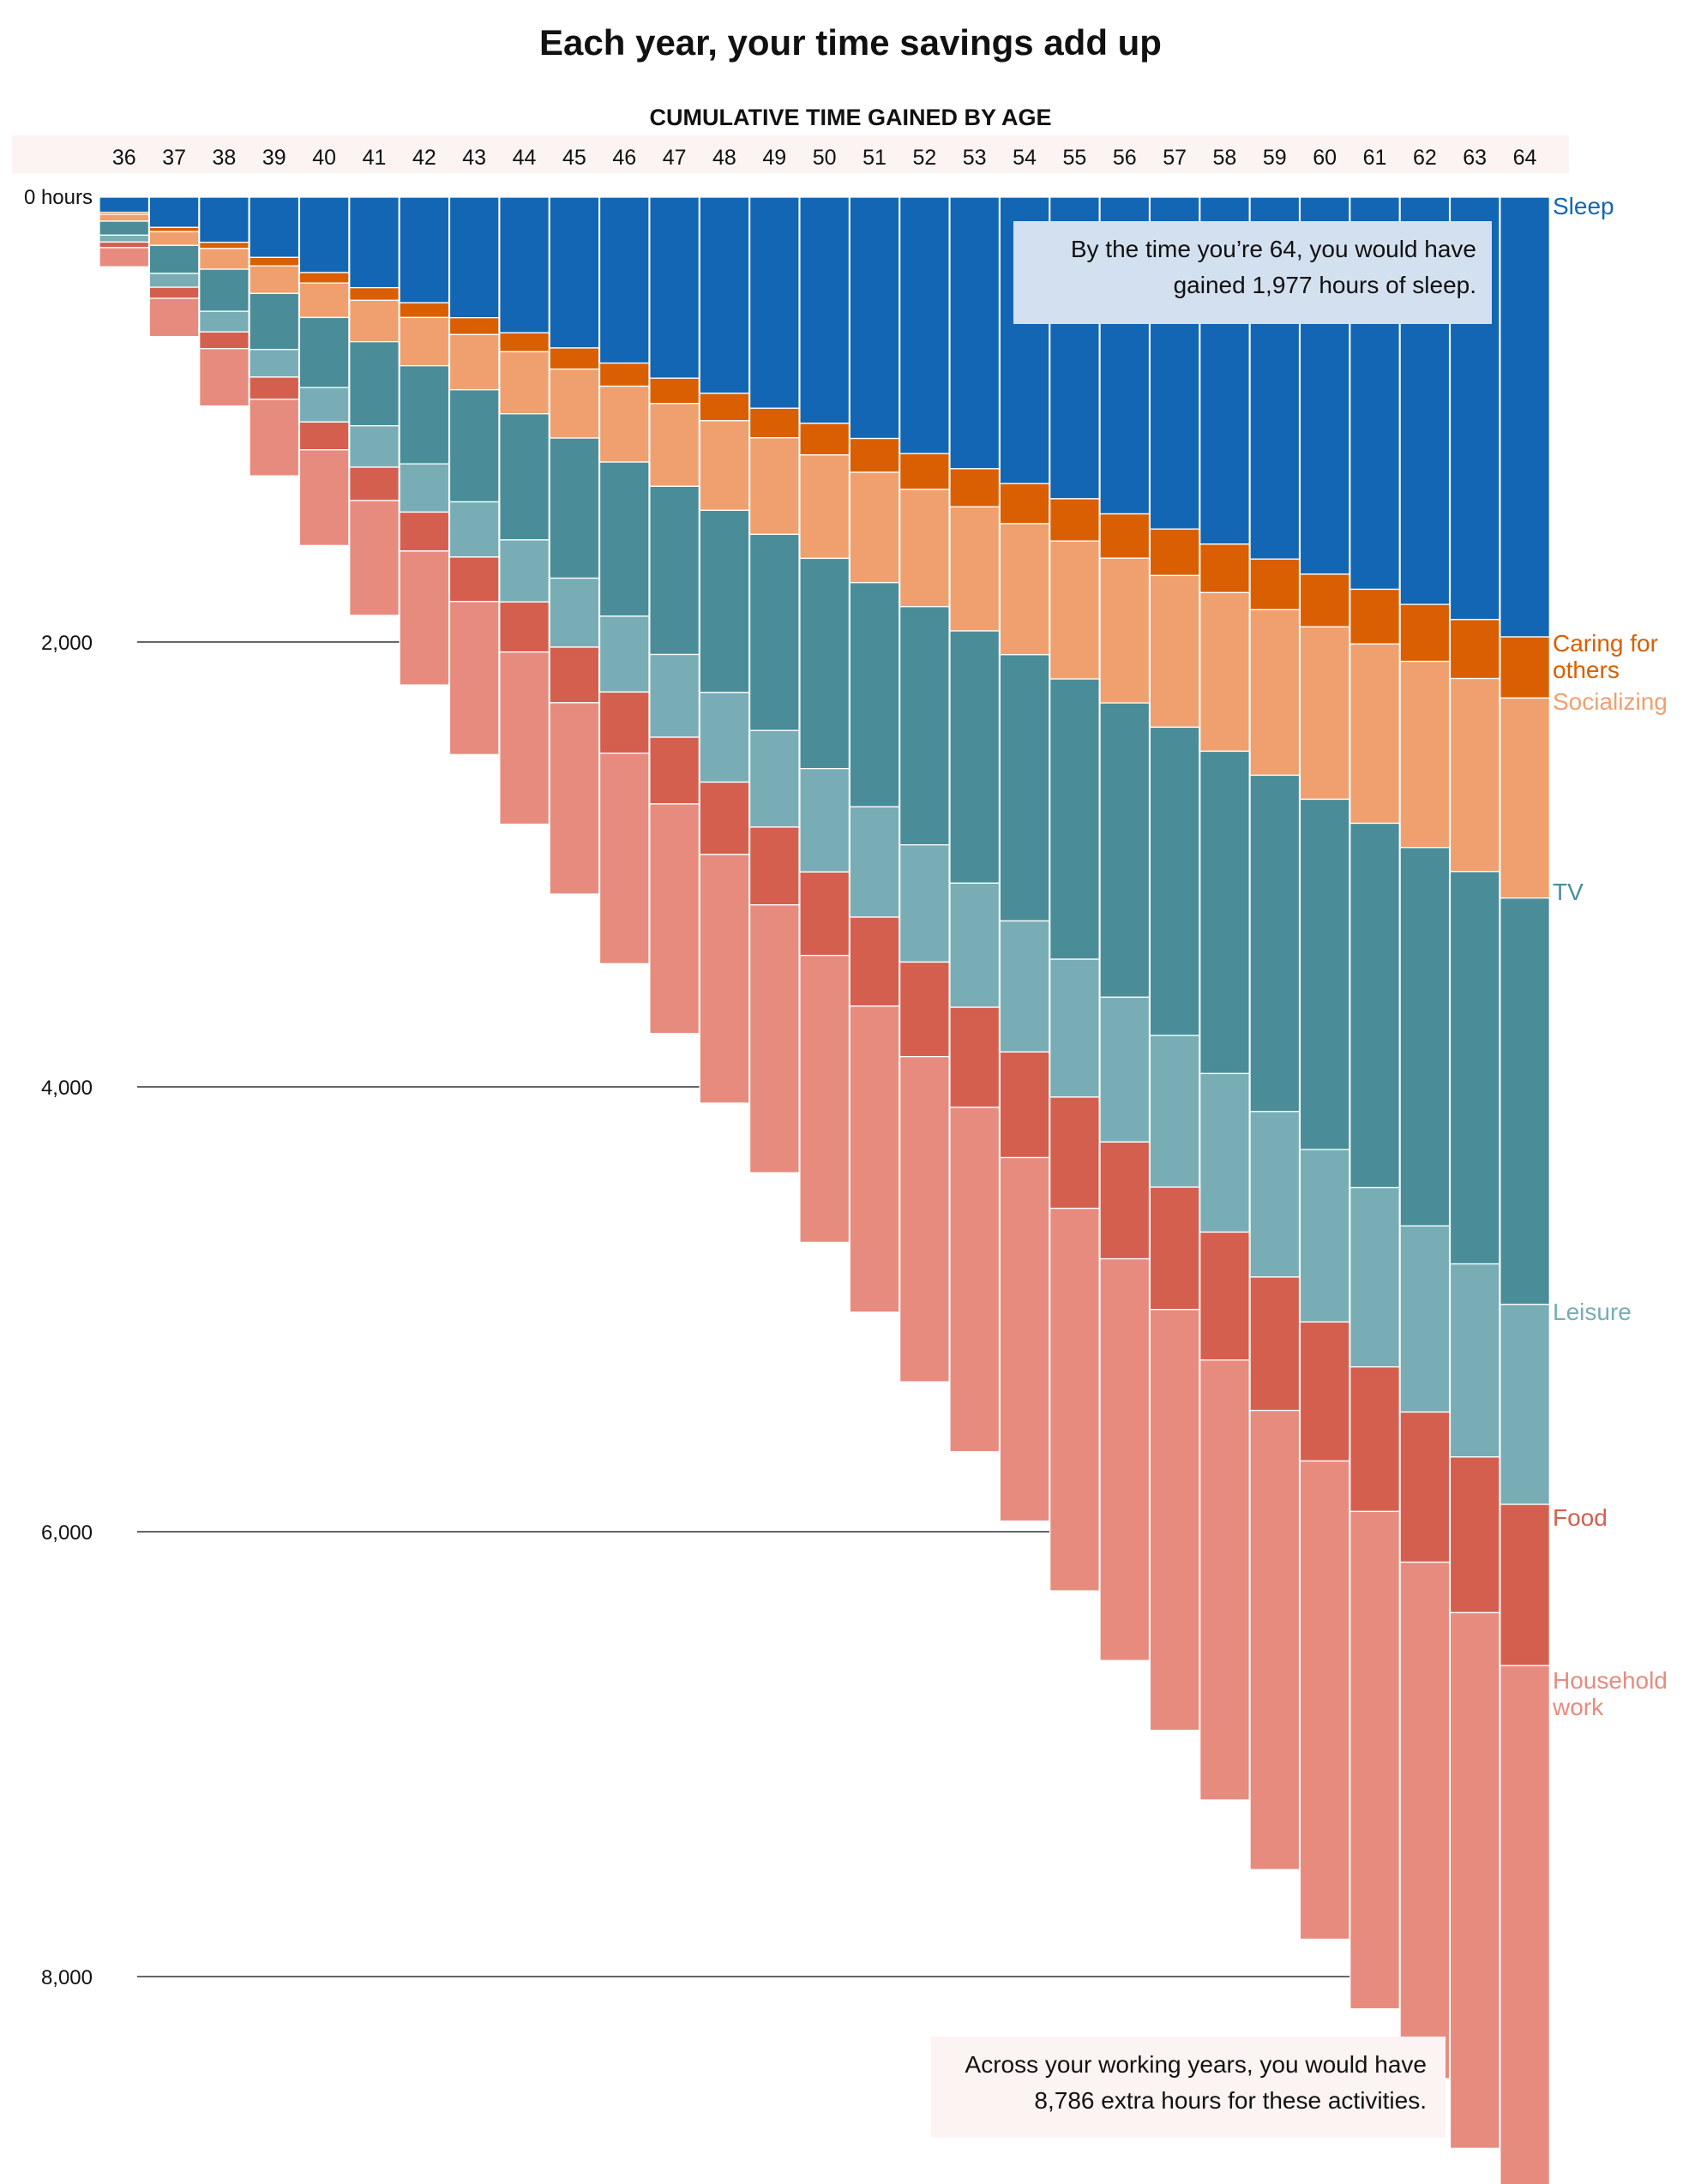 Image resolution: width=1701 pixels, height=2184 pixels. I want to click on age-label: 51, so click(875, 158).